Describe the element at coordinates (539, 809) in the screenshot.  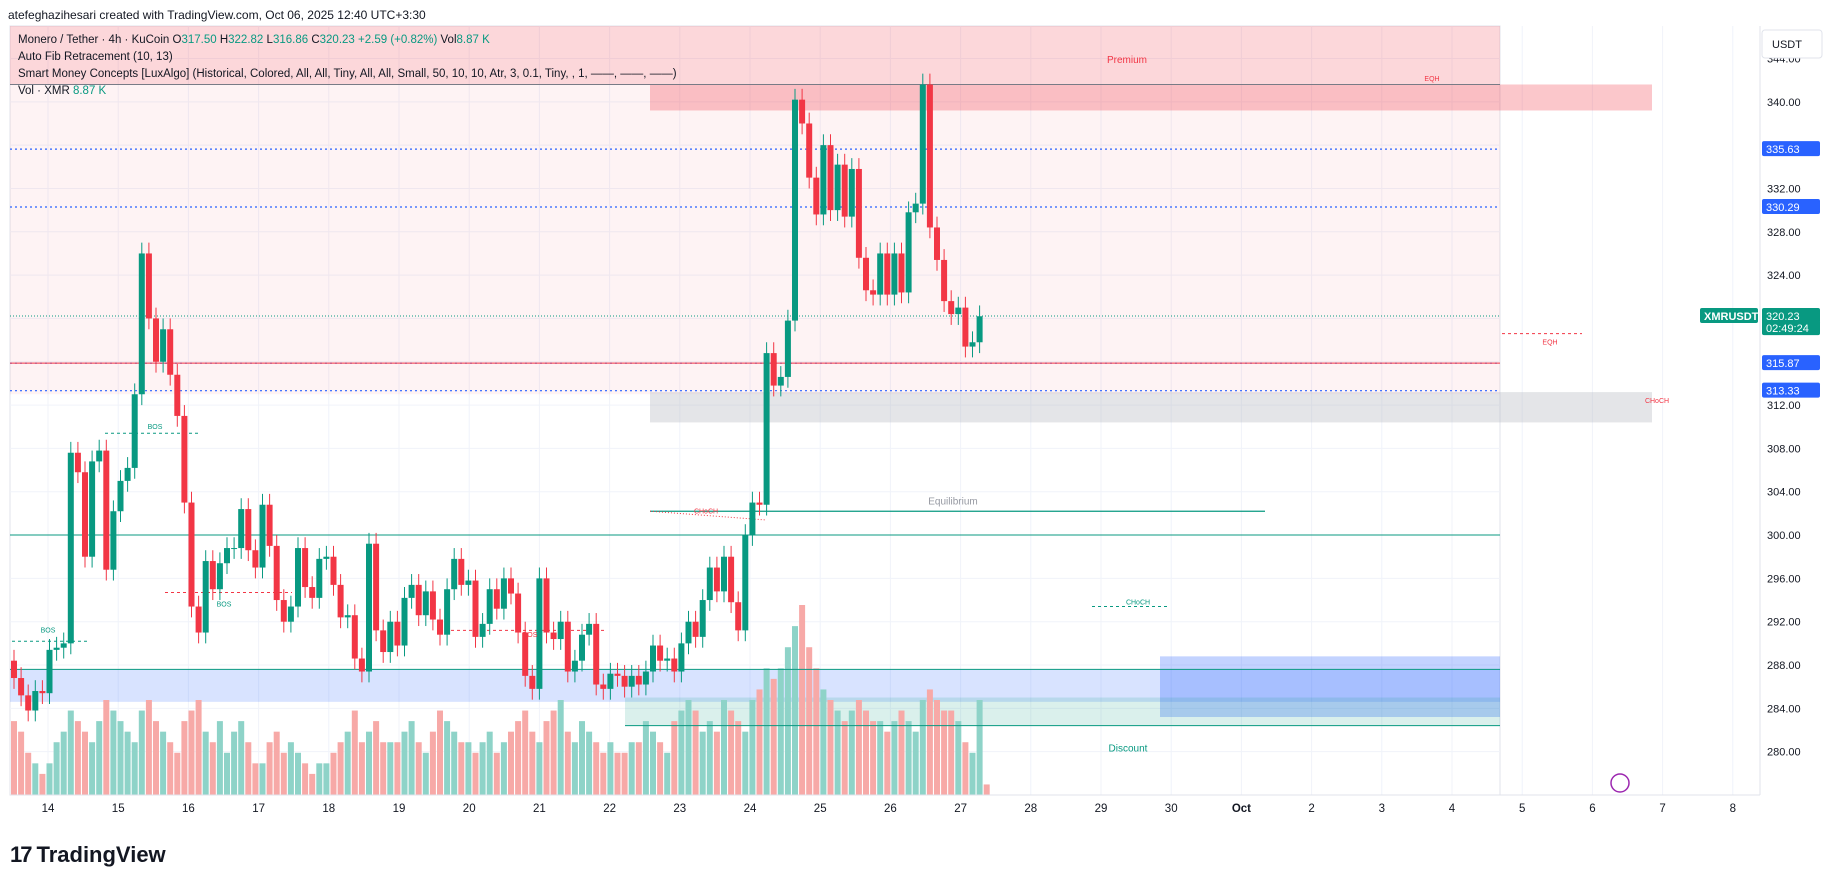
I see `x-tick-label: 21` at that location.